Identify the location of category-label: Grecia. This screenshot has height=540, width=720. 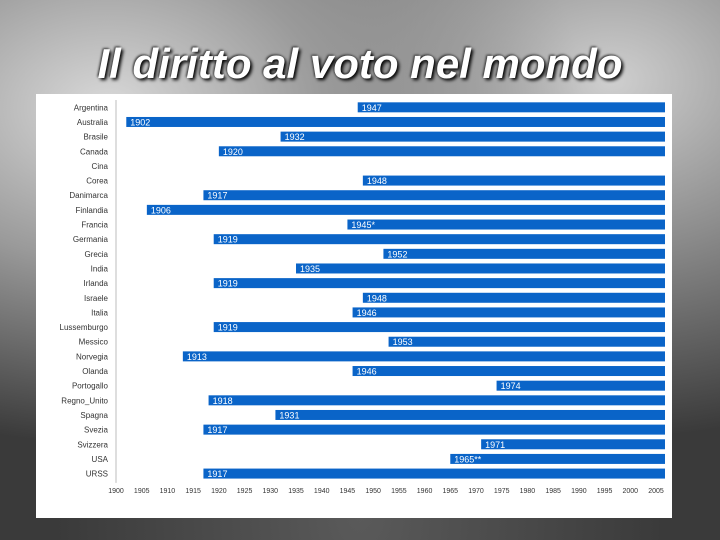
(96, 254).